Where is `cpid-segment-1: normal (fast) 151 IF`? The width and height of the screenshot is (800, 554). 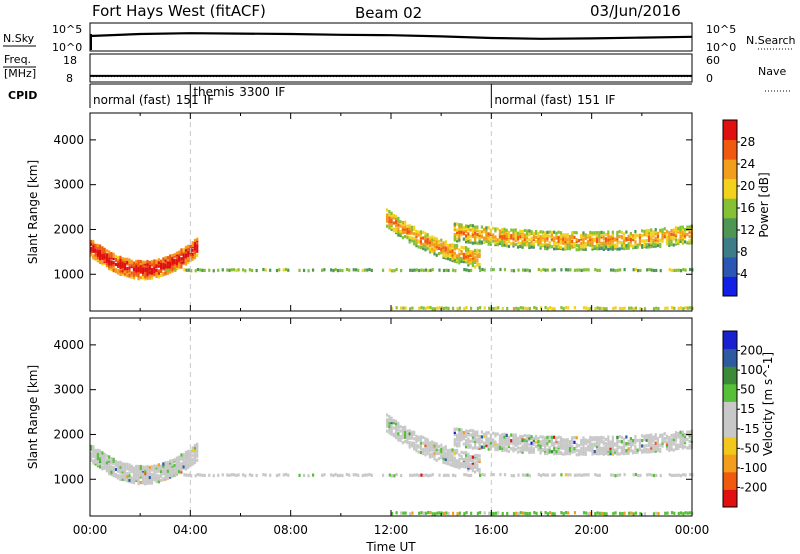
cpid-segment-1: normal (fast) 151 IF is located at coordinates (153, 100).